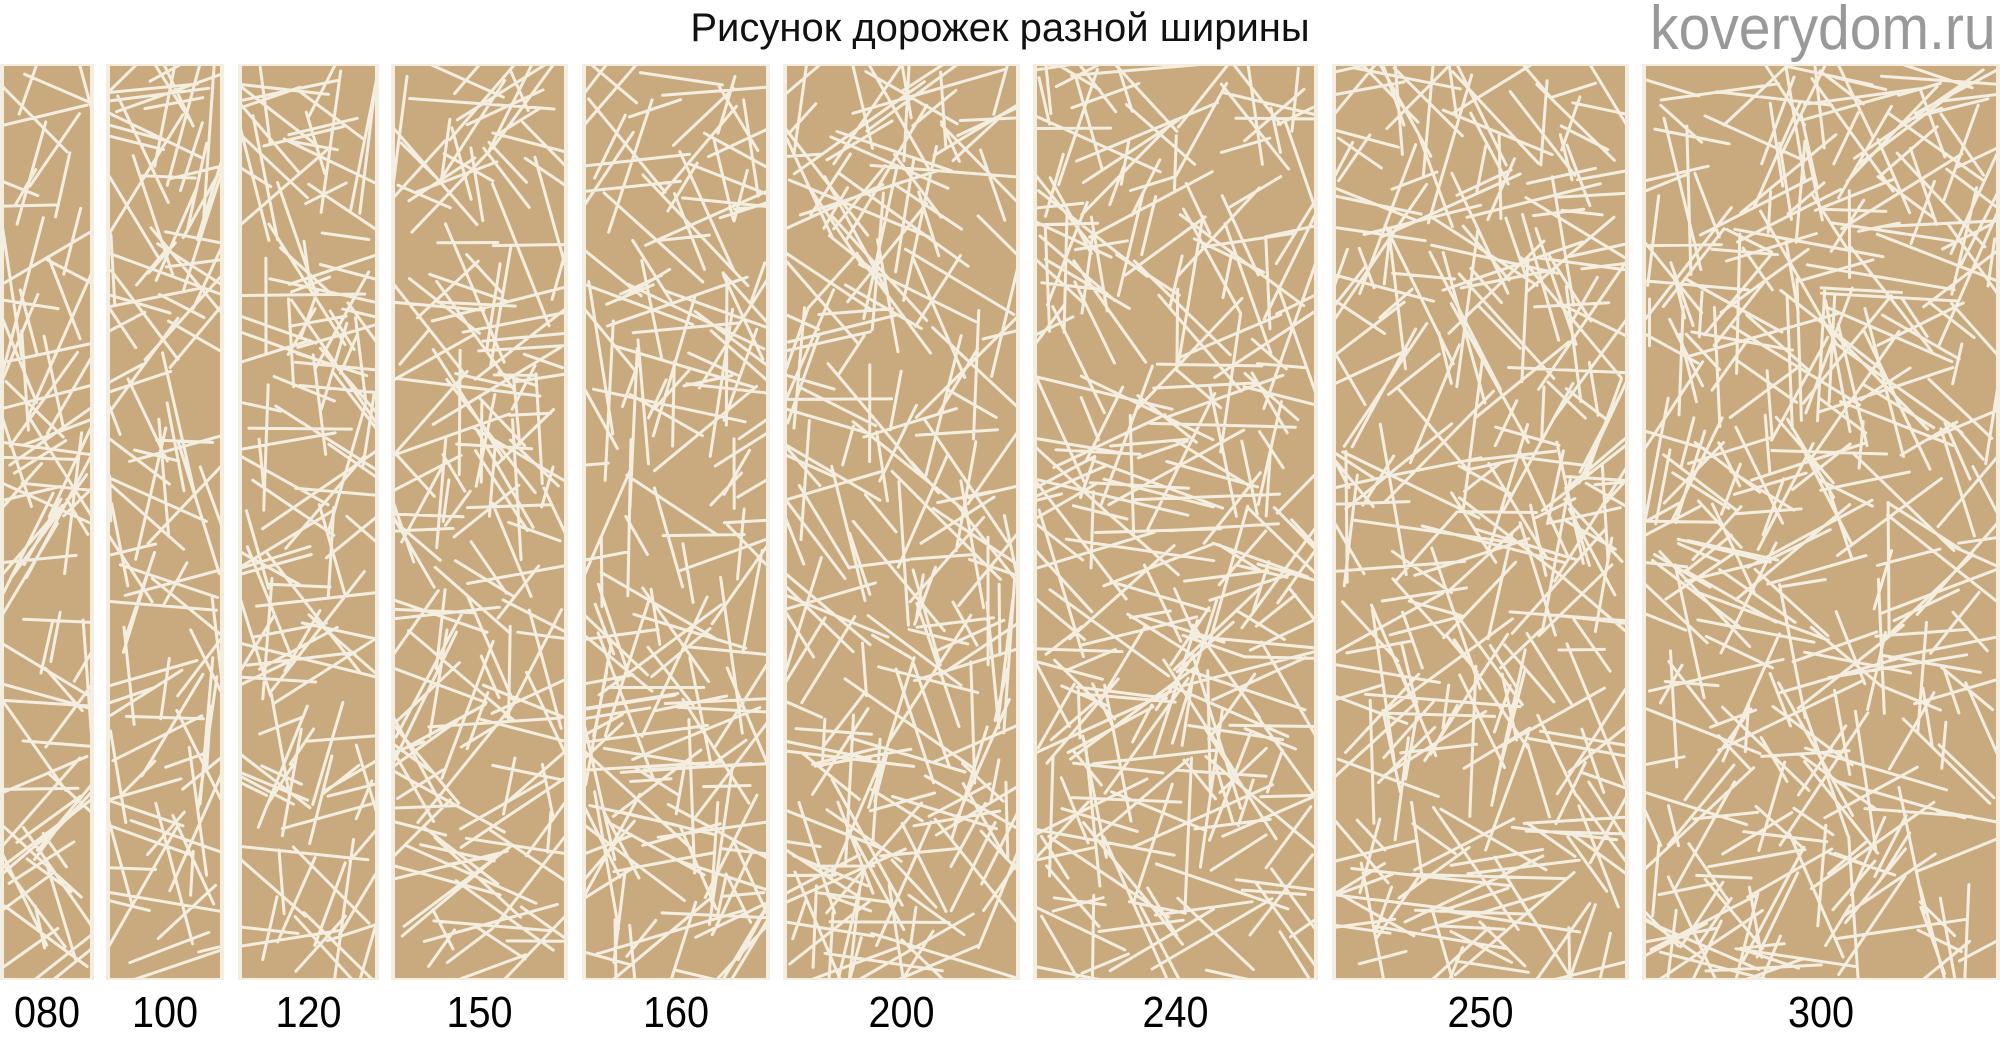 The image size is (2000, 1044). What do you see at coordinates (901, 1012) in the screenshot?
I see `width-label: 200` at bounding box center [901, 1012].